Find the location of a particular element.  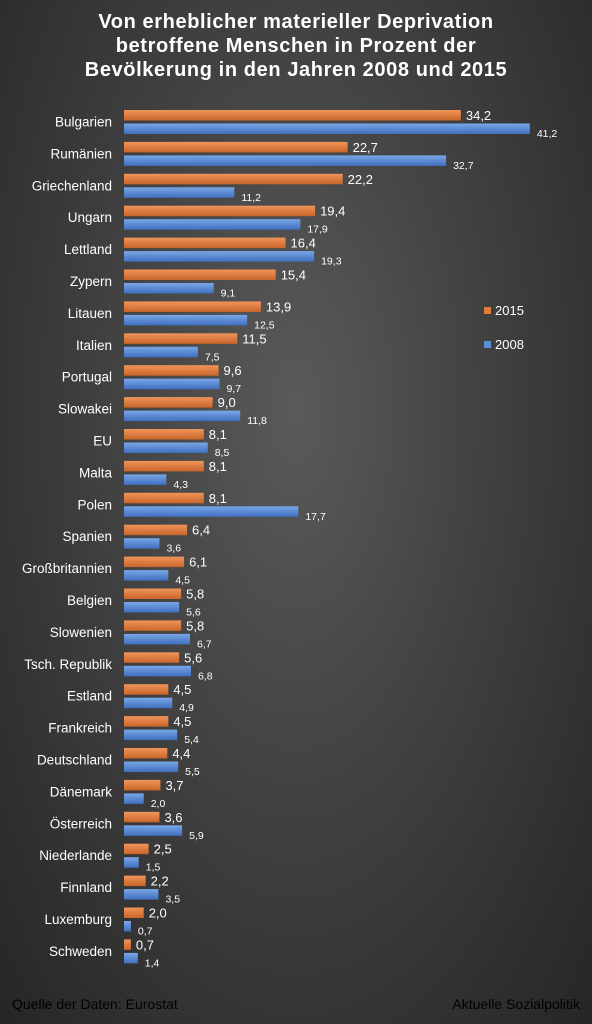

data-label-2008: 3,6 is located at coordinates (173, 549).